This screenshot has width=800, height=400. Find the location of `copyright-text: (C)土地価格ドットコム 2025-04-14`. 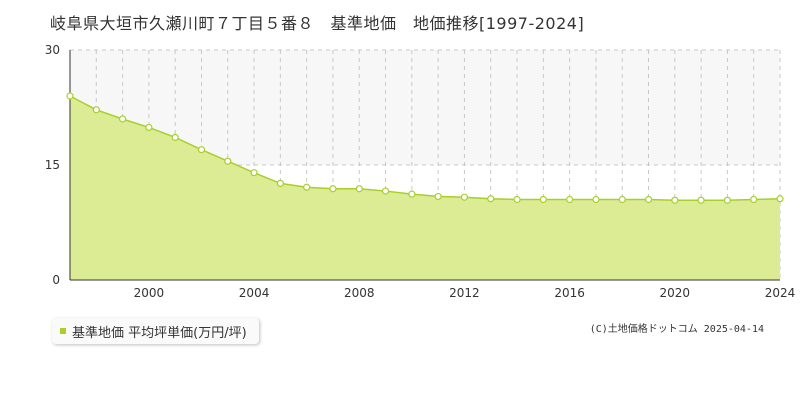

copyright-text: (C)土地価格ドットコム 2025-04-14 is located at coordinates (676, 329).